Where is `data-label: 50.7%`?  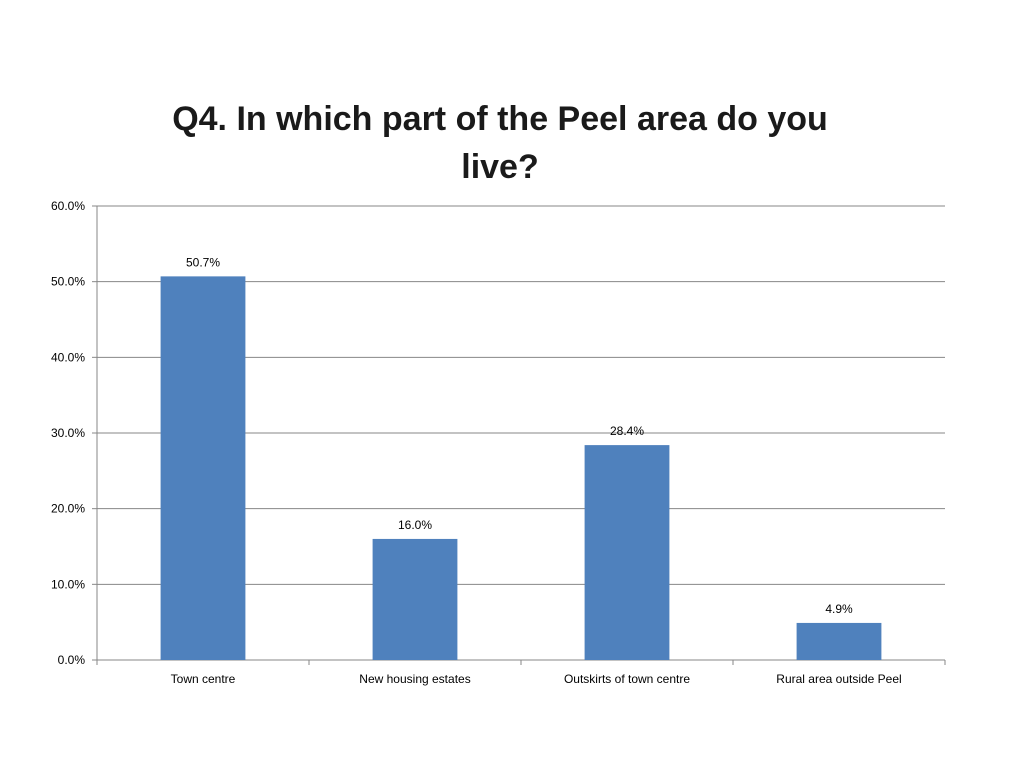
data-label: 50.7% is located at coordinates (203, 262).